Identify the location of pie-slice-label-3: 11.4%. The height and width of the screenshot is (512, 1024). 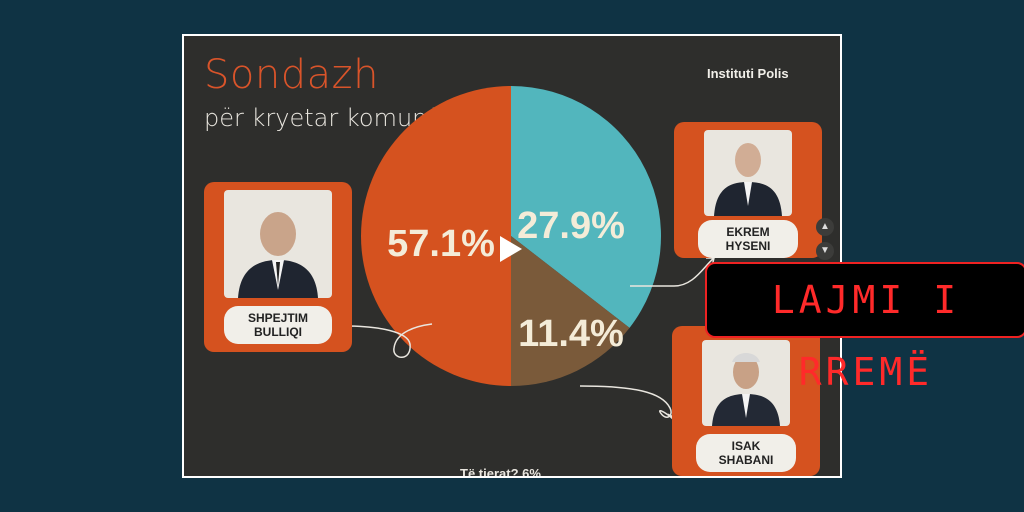
(571, 334).